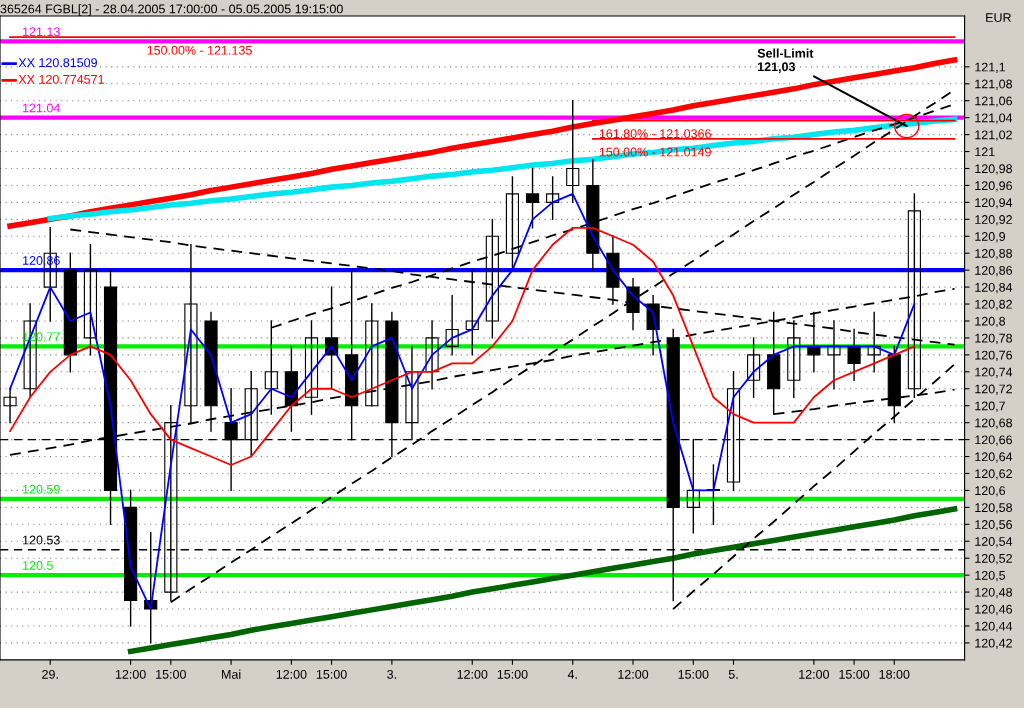 The width and height of the screenshot is (1024, 708). I want to click on x-tick-label: 5., so click(733, 674).